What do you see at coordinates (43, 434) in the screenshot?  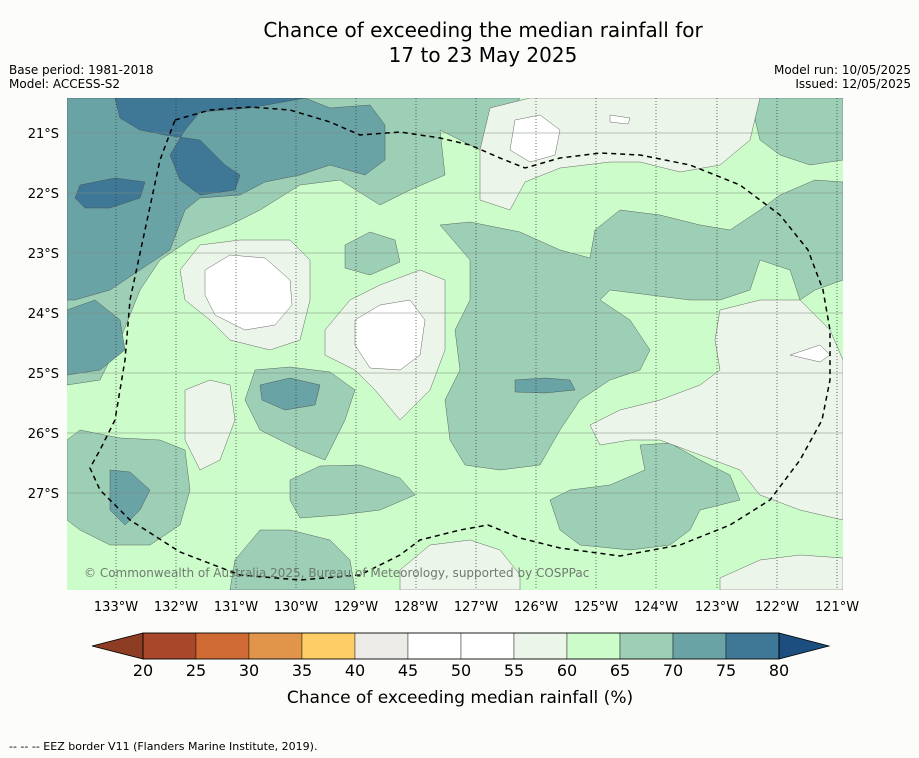 I see `lat-label: 26°S` at bounding box center [43, 434].